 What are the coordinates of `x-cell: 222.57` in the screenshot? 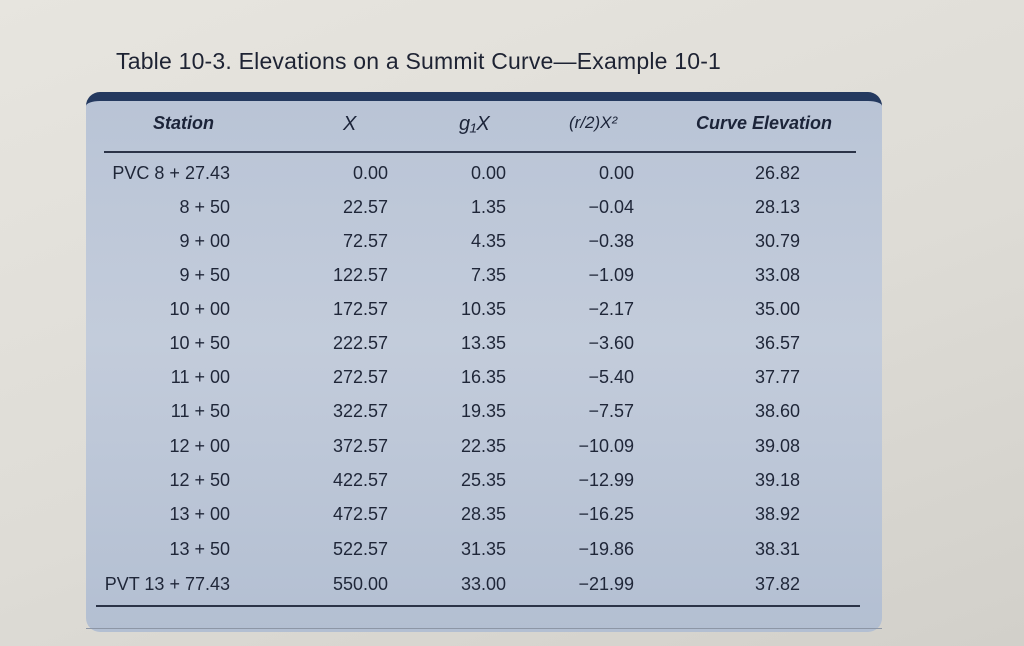 It's located at (360, 343).